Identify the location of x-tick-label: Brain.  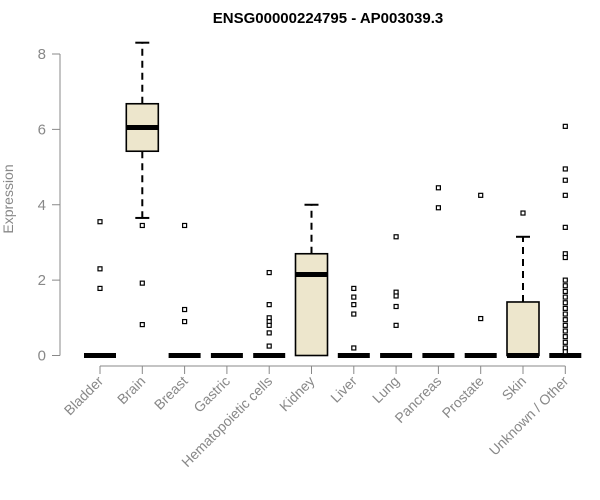
(131, 390).